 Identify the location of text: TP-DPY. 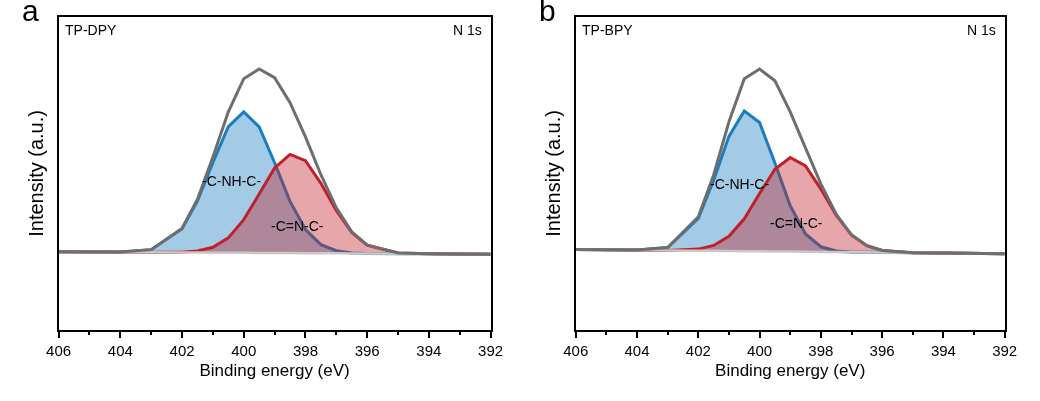
(91, 30).